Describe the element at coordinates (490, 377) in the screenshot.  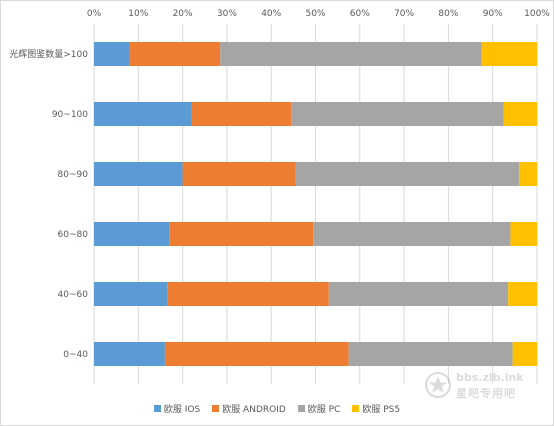
I see `watermark-url: bbs.zlb.ink` at that location.